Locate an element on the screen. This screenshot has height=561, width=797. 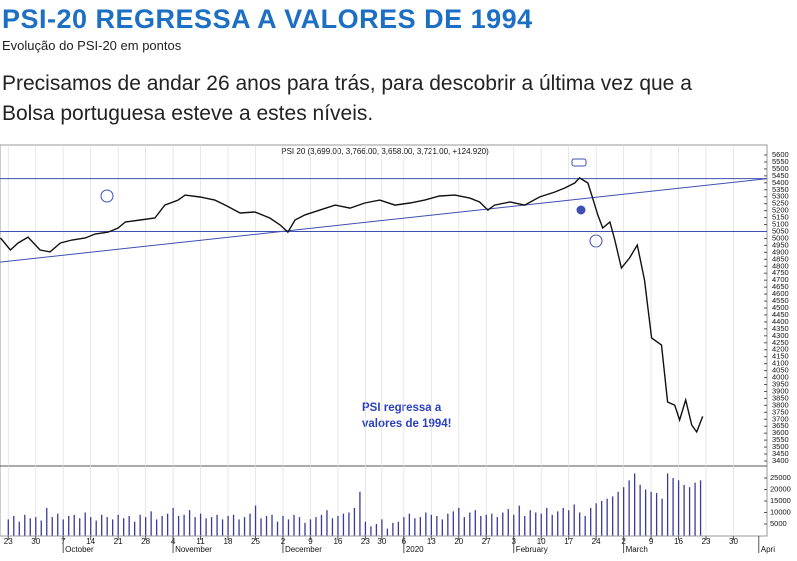
y-tick-label: 4700 is located at coordinates (780, 279).